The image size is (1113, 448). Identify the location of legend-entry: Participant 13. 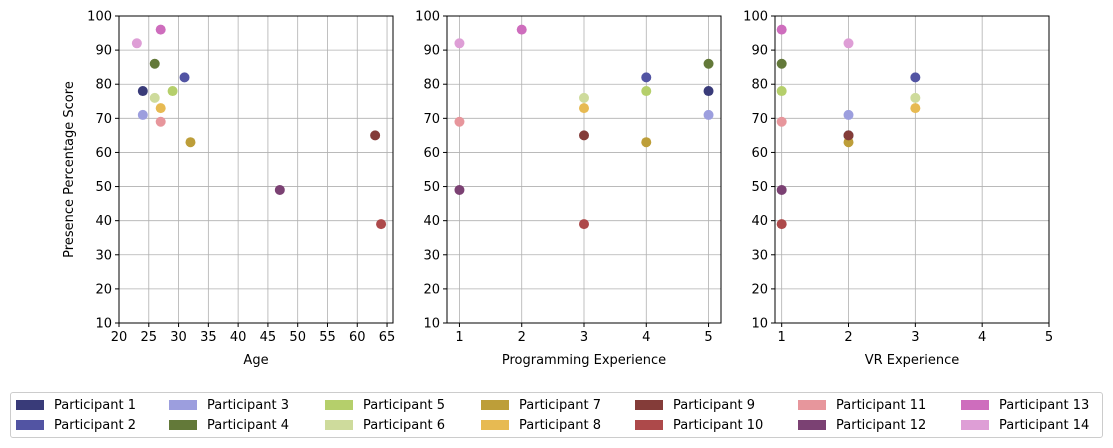
(1025, 405).